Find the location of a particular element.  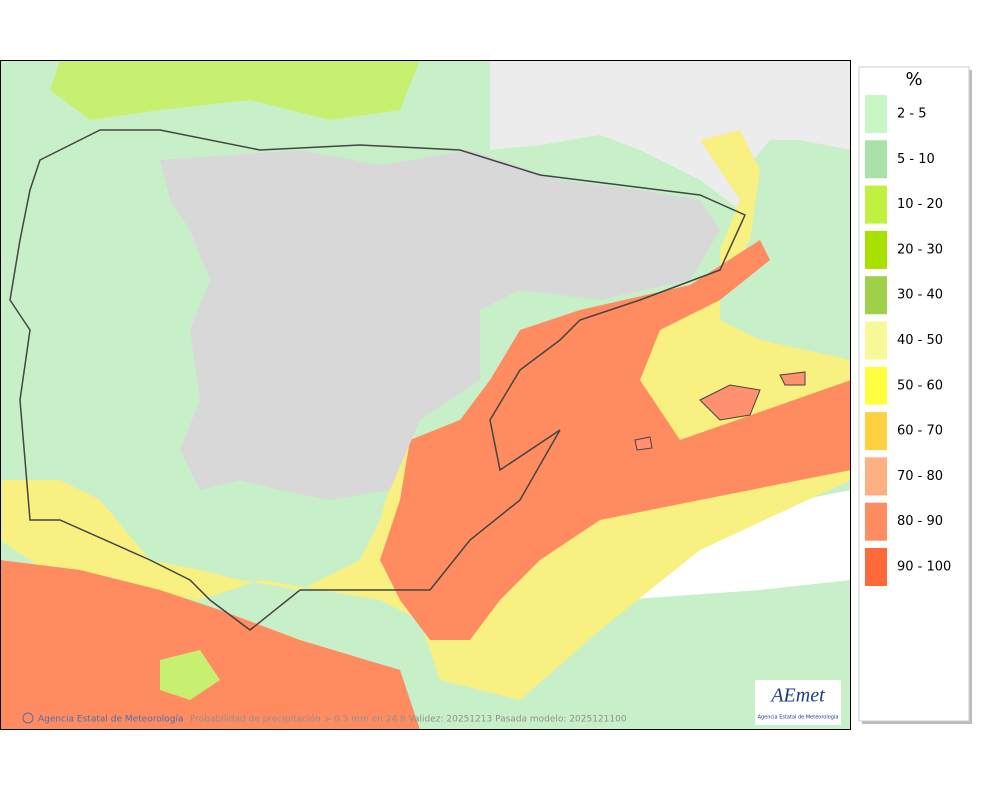

legend-title: % is located at coordinates (913, 79).